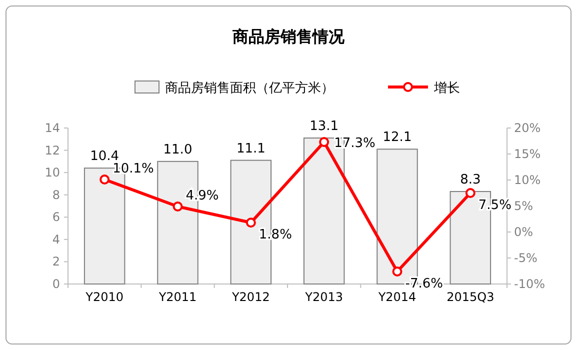 This screenshot has height=350, width=577. What do you see at coordinates (52, 150) in the screenshot?
I see `y-tick-label: 12` at bounding box center [52, 150].